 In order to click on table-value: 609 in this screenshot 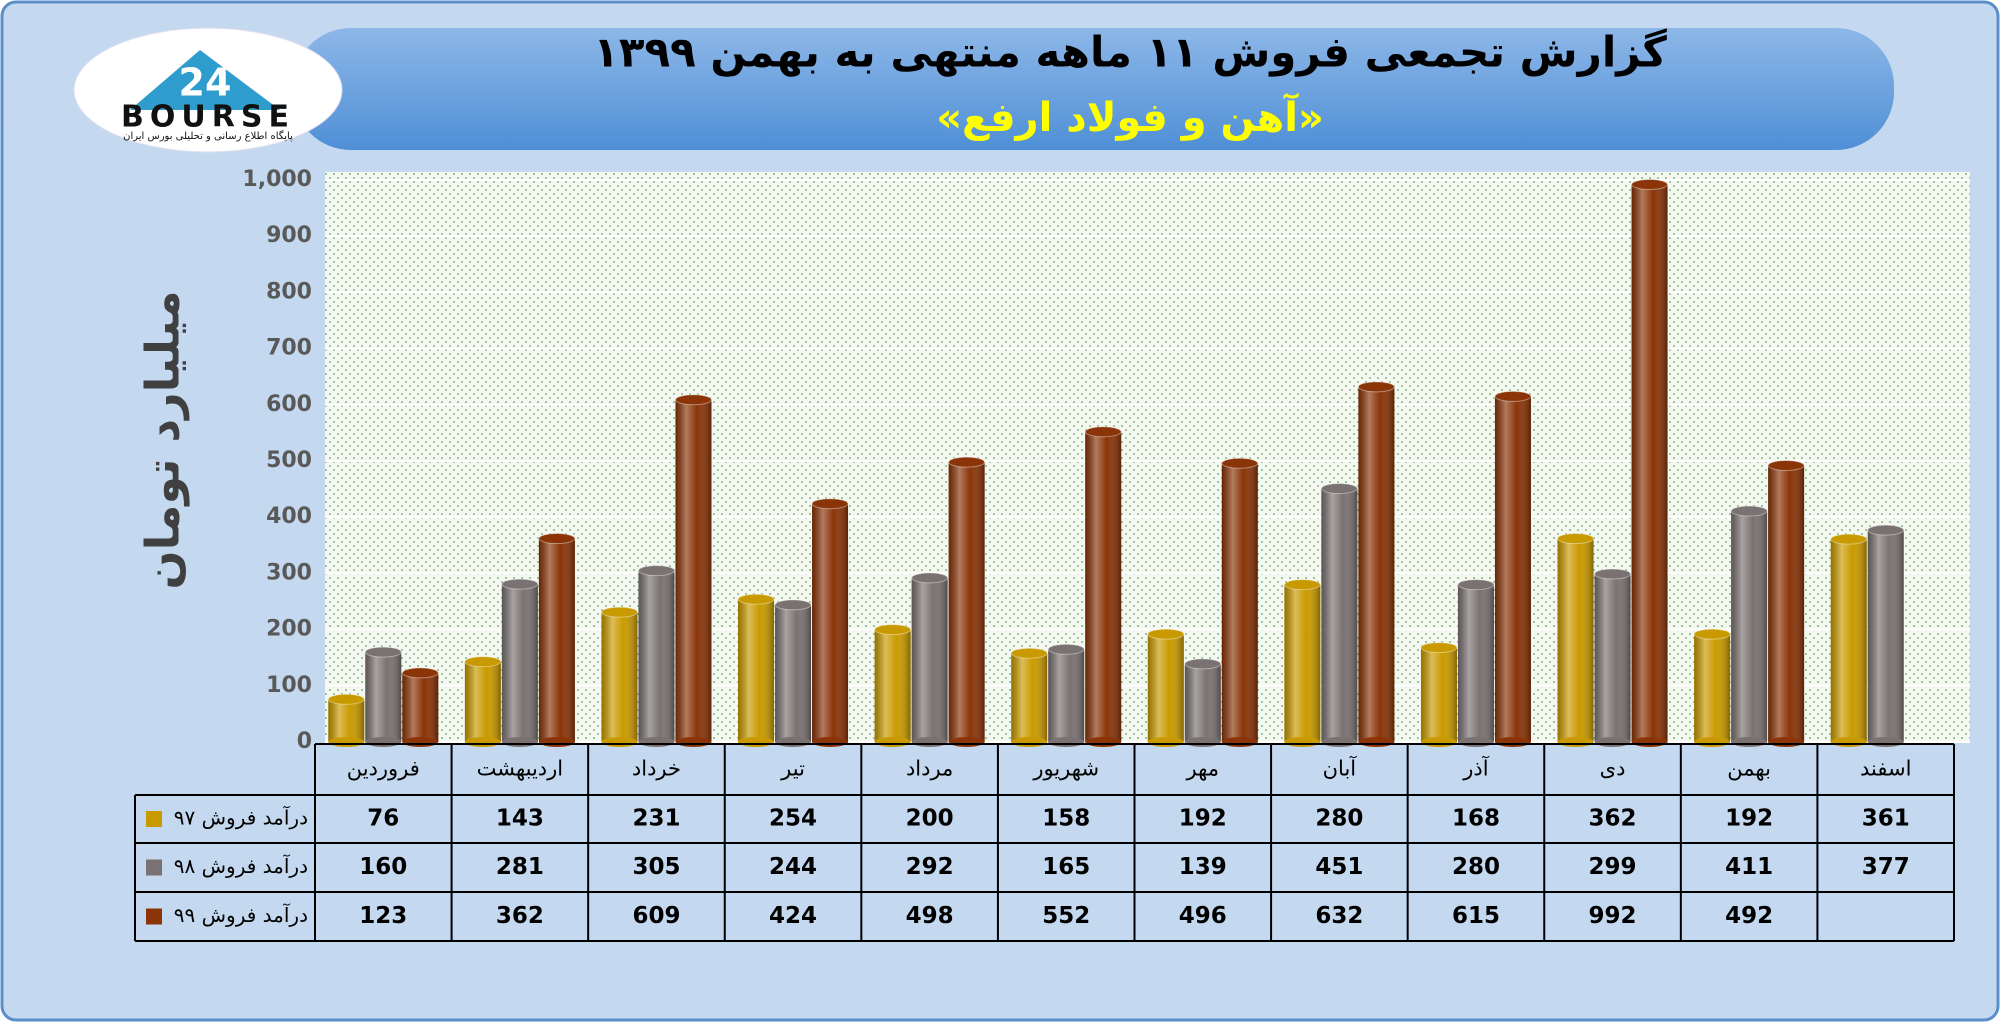, I will do `click(656, 916)`.